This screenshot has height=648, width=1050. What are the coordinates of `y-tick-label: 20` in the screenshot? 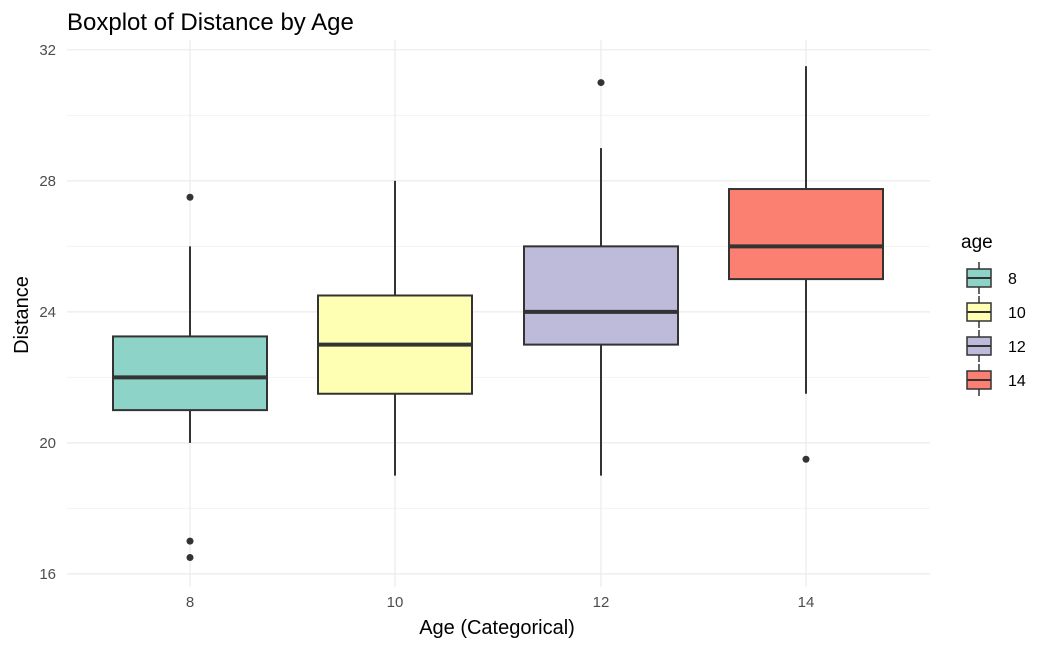 It's located at (47, 443).